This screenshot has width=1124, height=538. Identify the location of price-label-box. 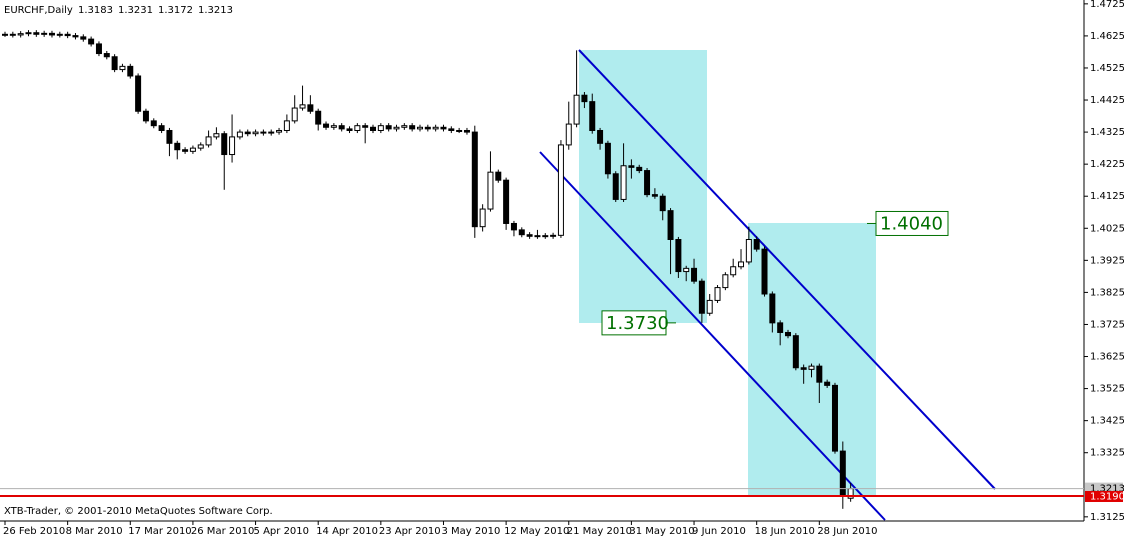
(1104, 488).